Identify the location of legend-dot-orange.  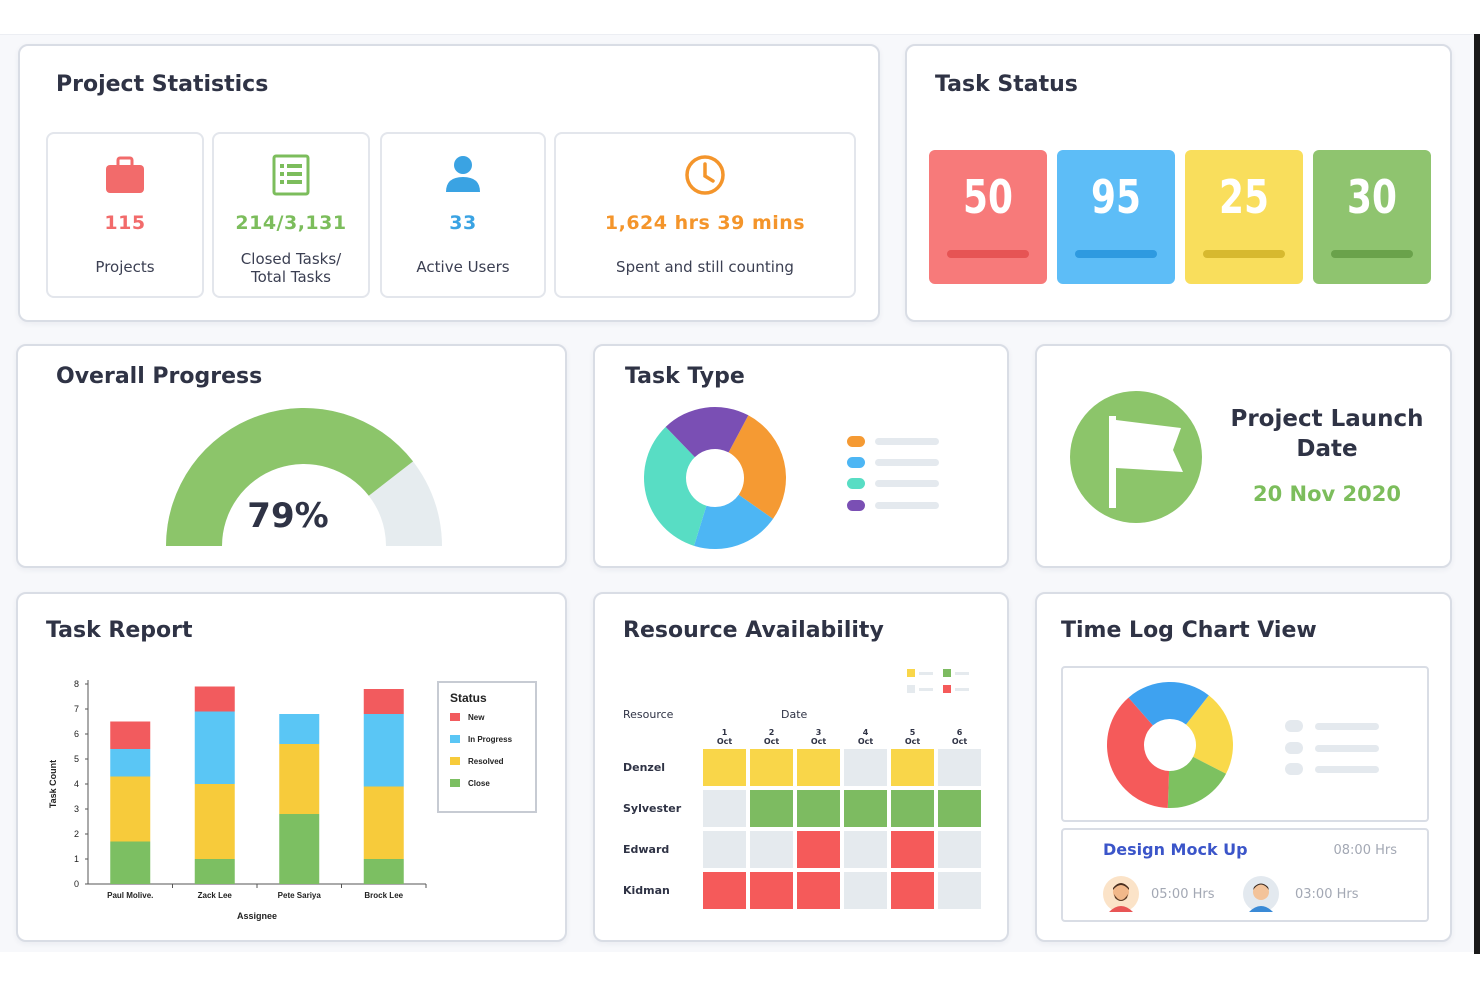
(856, 441).